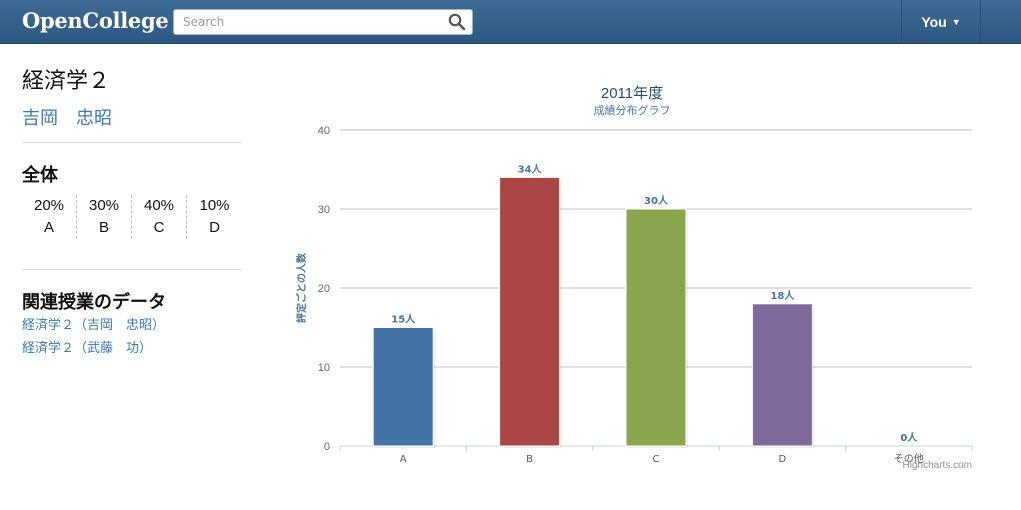  What do you see at coordinates (67, 118) in the screenshot?
I see `instructor-link: 吉岡 忠昭` at bounding box center [67, 118].